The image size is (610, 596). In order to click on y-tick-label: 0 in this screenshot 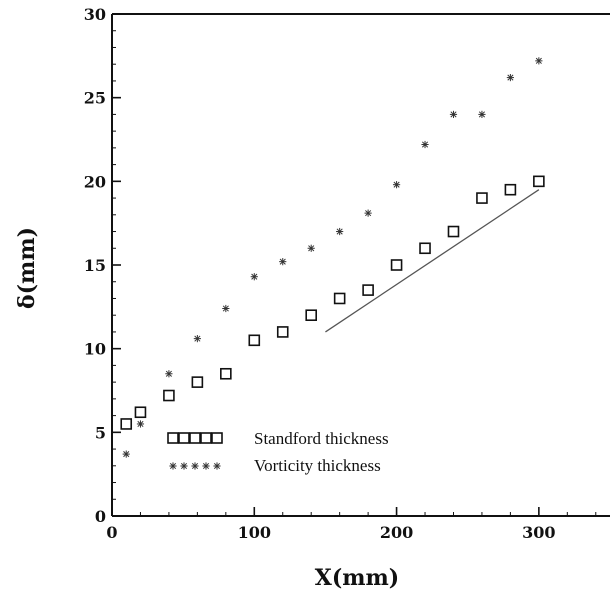, I will do `click(100, 516)`.